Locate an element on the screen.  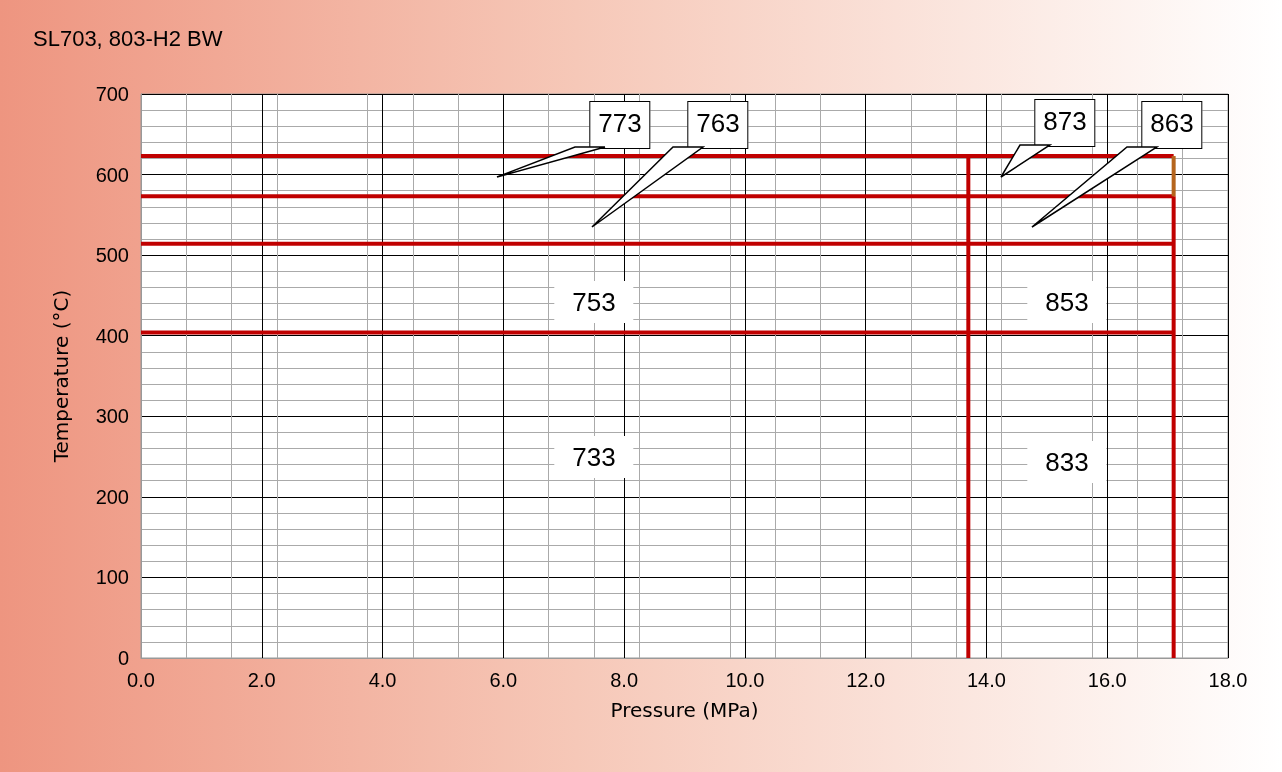
y-tick-label: 200 is located at coordinates (112, 496).